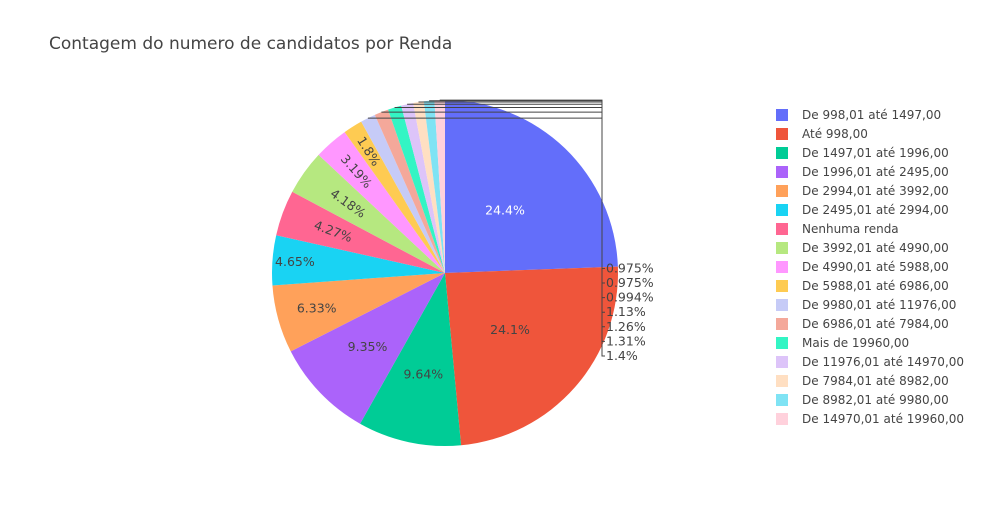  I want to click on legend-item: De 6986,01 até 7984,00, so click(870, 323).